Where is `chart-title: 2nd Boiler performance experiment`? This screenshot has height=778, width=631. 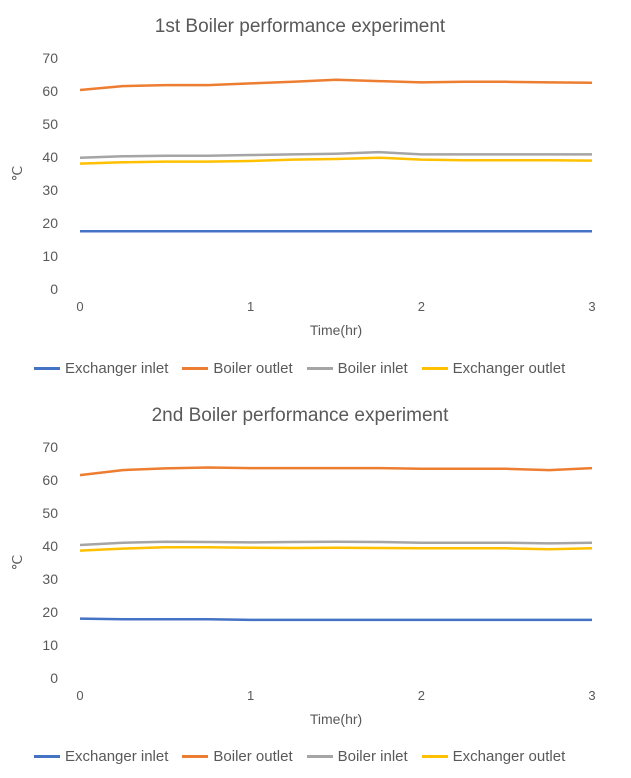 chart-title: 2nd Boiler performance experiment is located at coordinates (300, 415).